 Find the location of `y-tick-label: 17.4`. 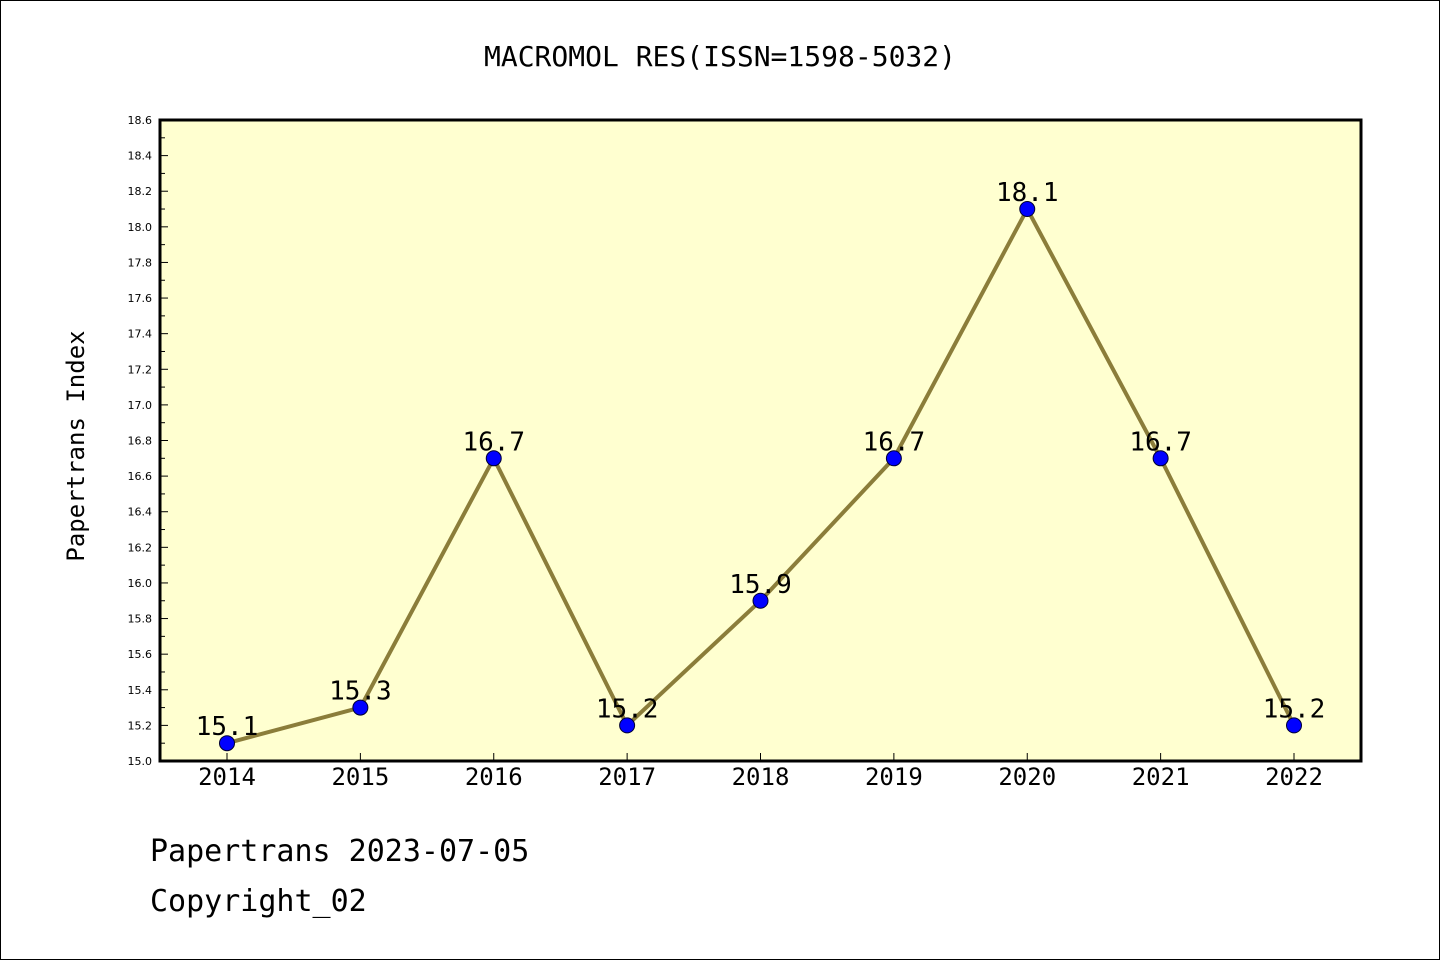

y-tick-label: 17.4 is located at coordinates (140, 334).